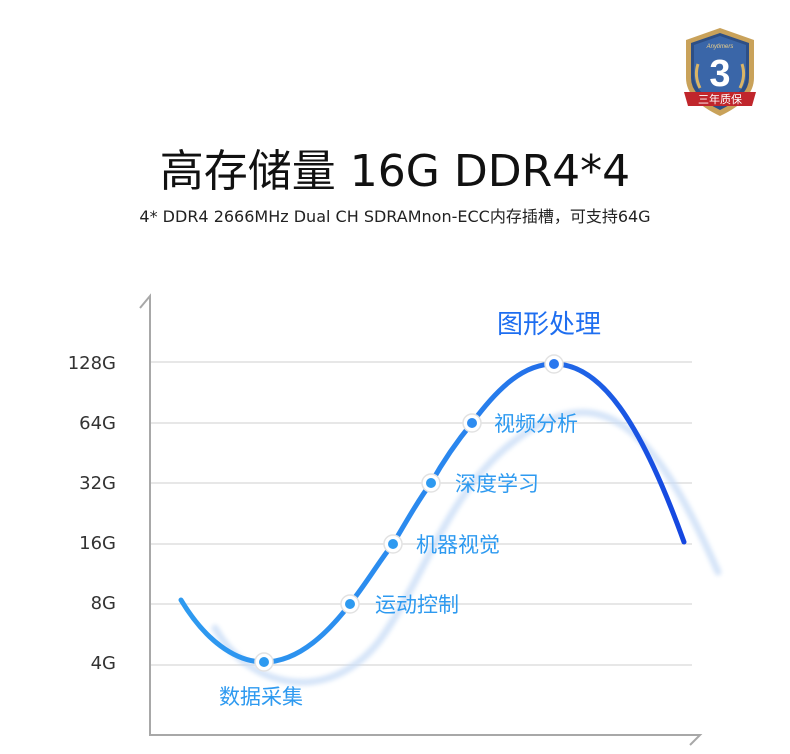  I want to click on label-deep-learning: 深度学习, so click(497, 484).